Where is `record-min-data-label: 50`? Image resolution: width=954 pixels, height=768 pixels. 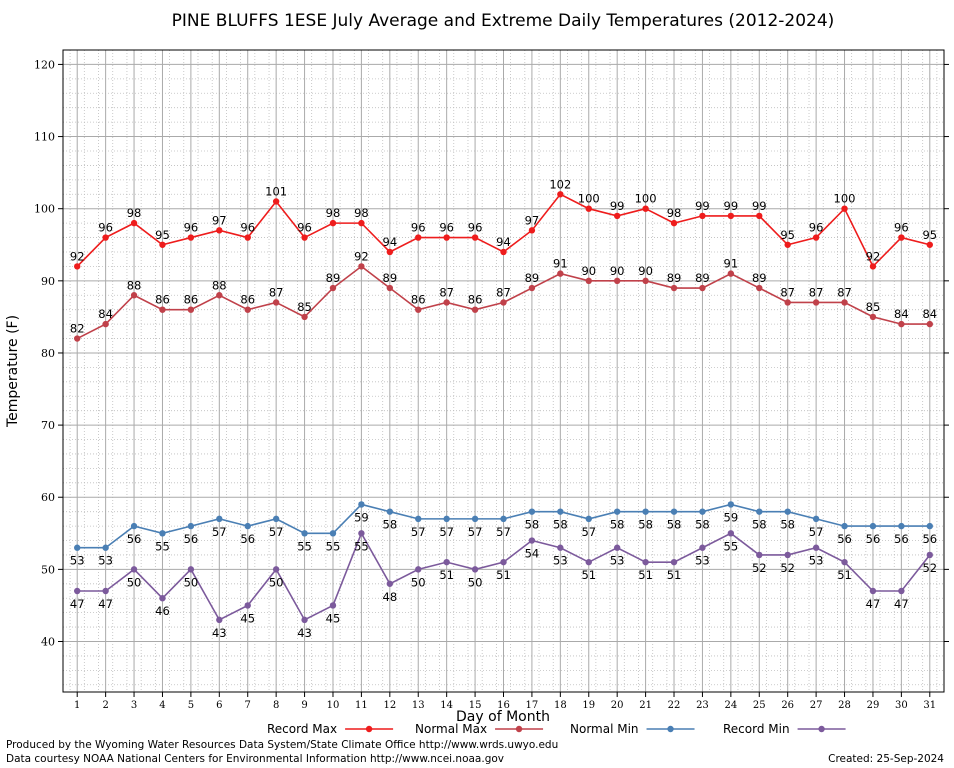
record-min-data-label: 50 is located at coordinates (134, 582).